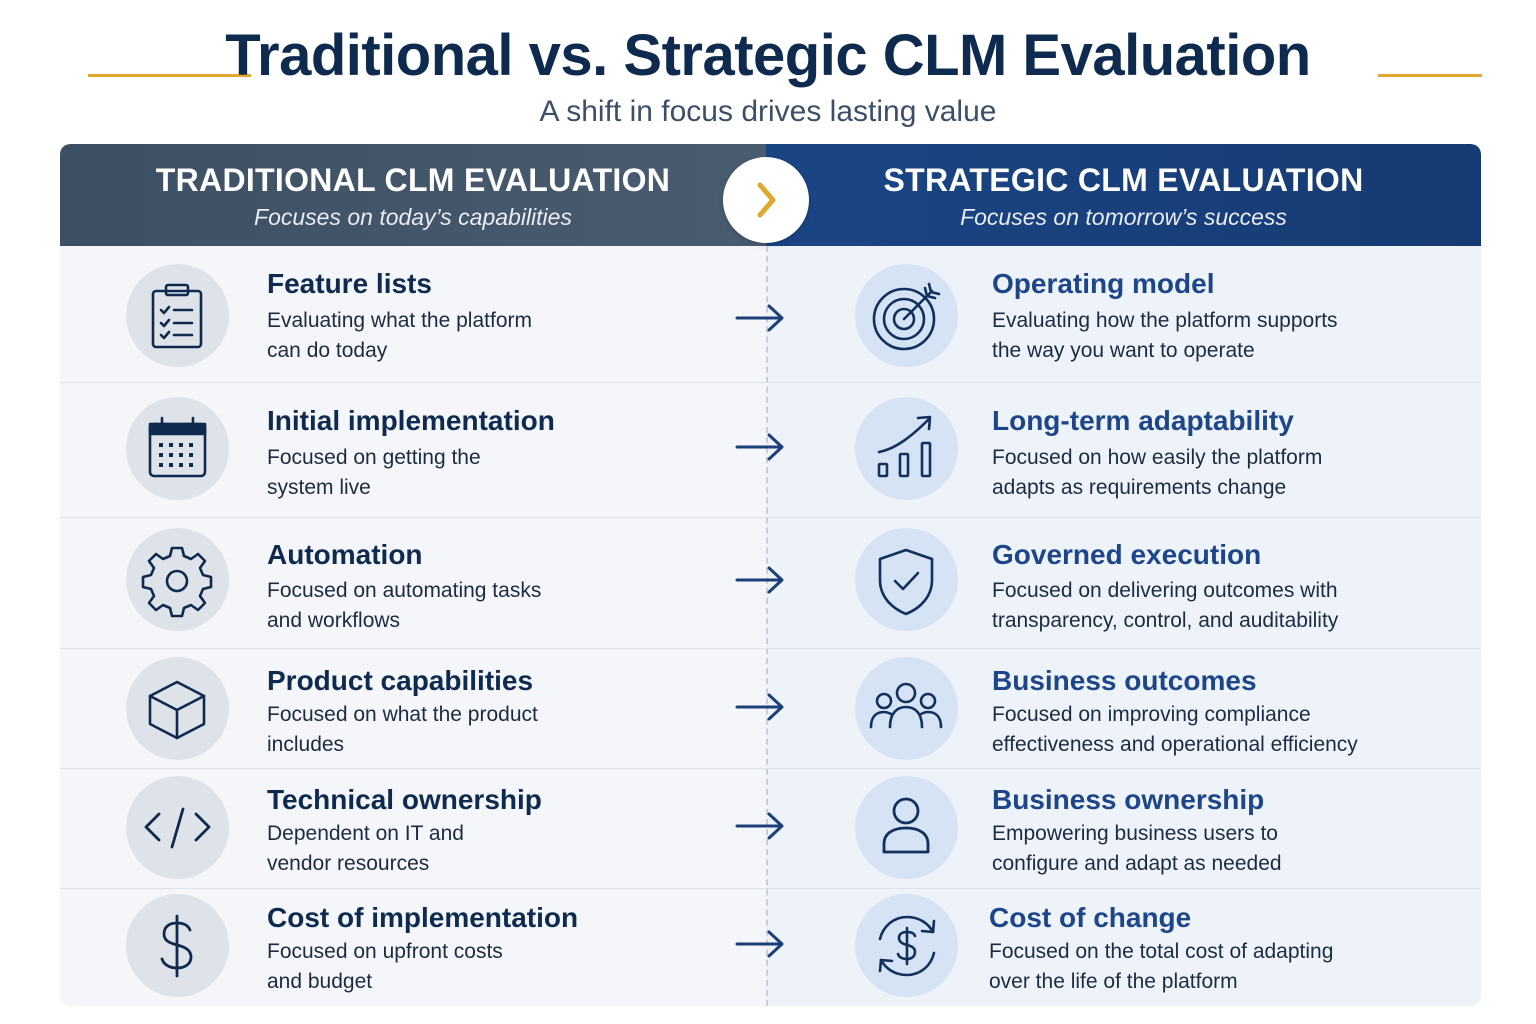 The image size is (1536, 1024). Describe the element at coordinates (1430, 75) in the screenshot. I see `title-accent-line-right` at that location.